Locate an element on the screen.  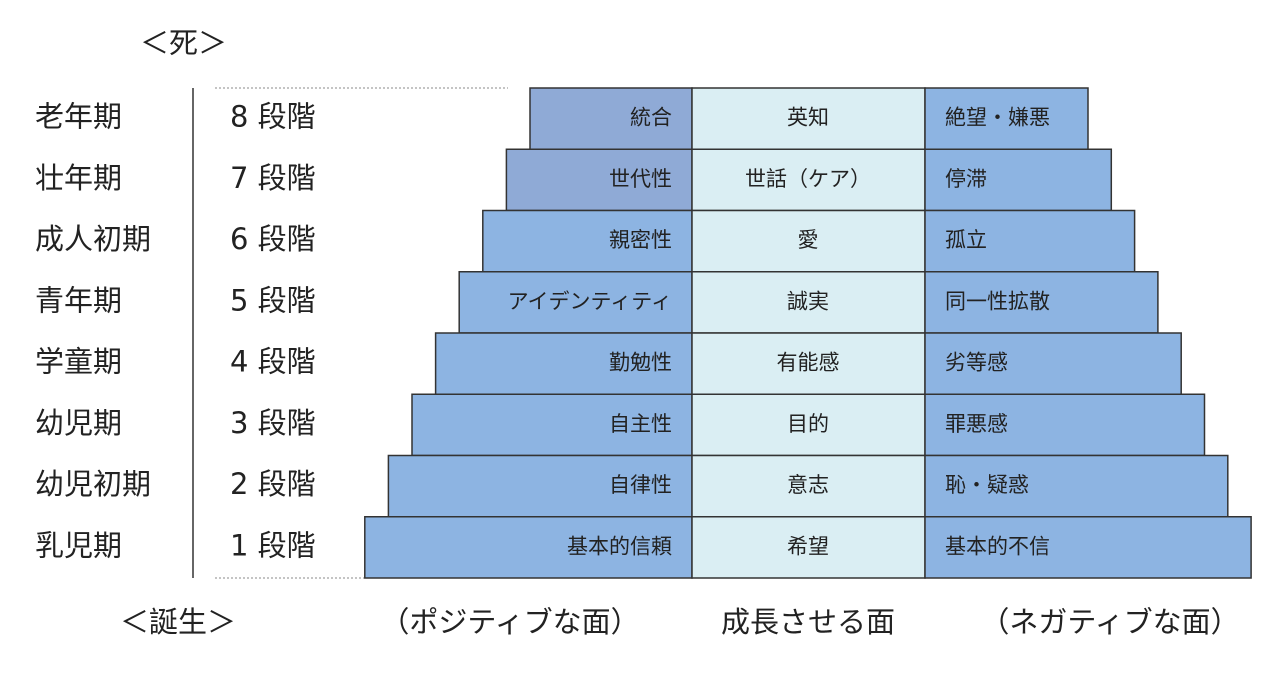
period-label: 青年期 is located at coordinates (78, 300).